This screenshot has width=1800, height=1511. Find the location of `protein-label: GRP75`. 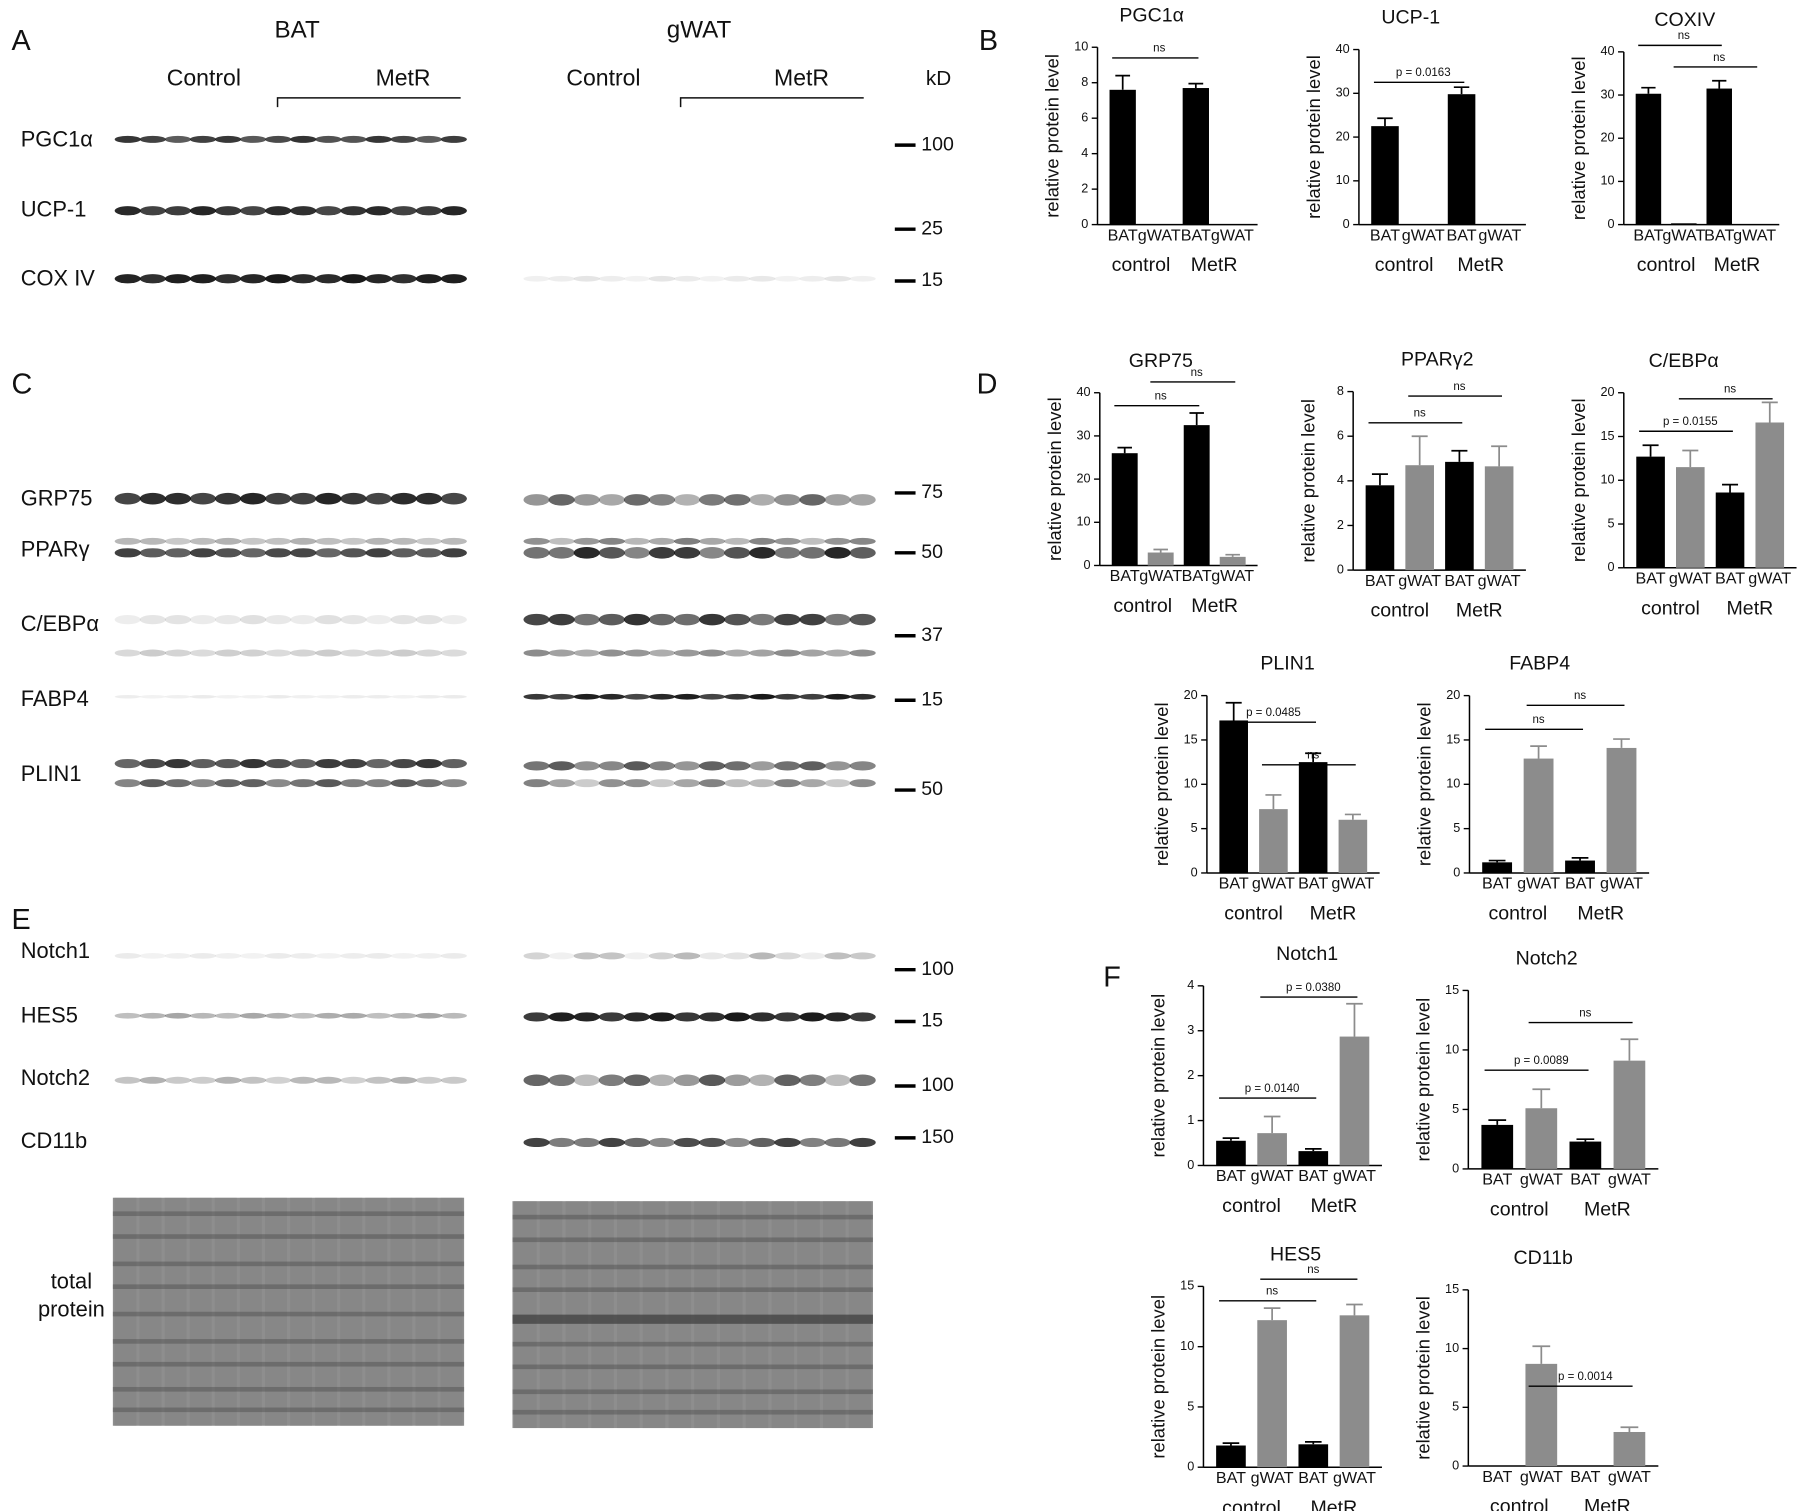

protein-label: GRP75 is located at coordinates (57, 498).